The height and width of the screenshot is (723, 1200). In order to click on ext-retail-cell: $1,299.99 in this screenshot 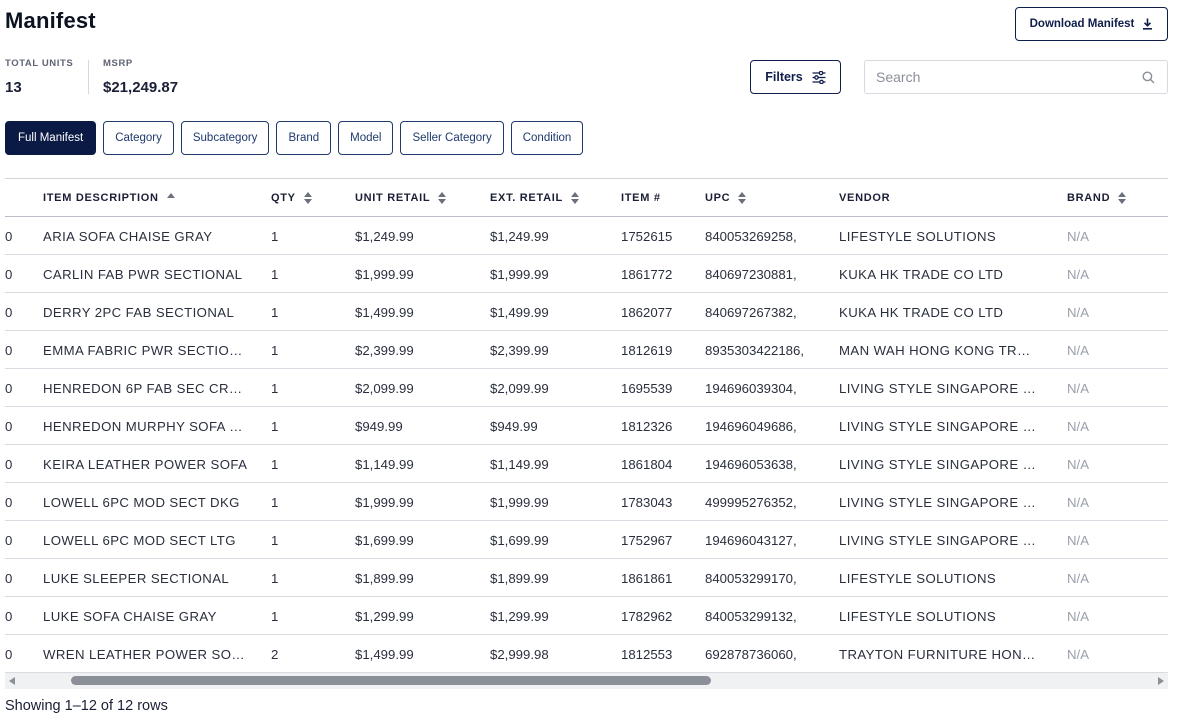, I will do `click(545, 616)`.